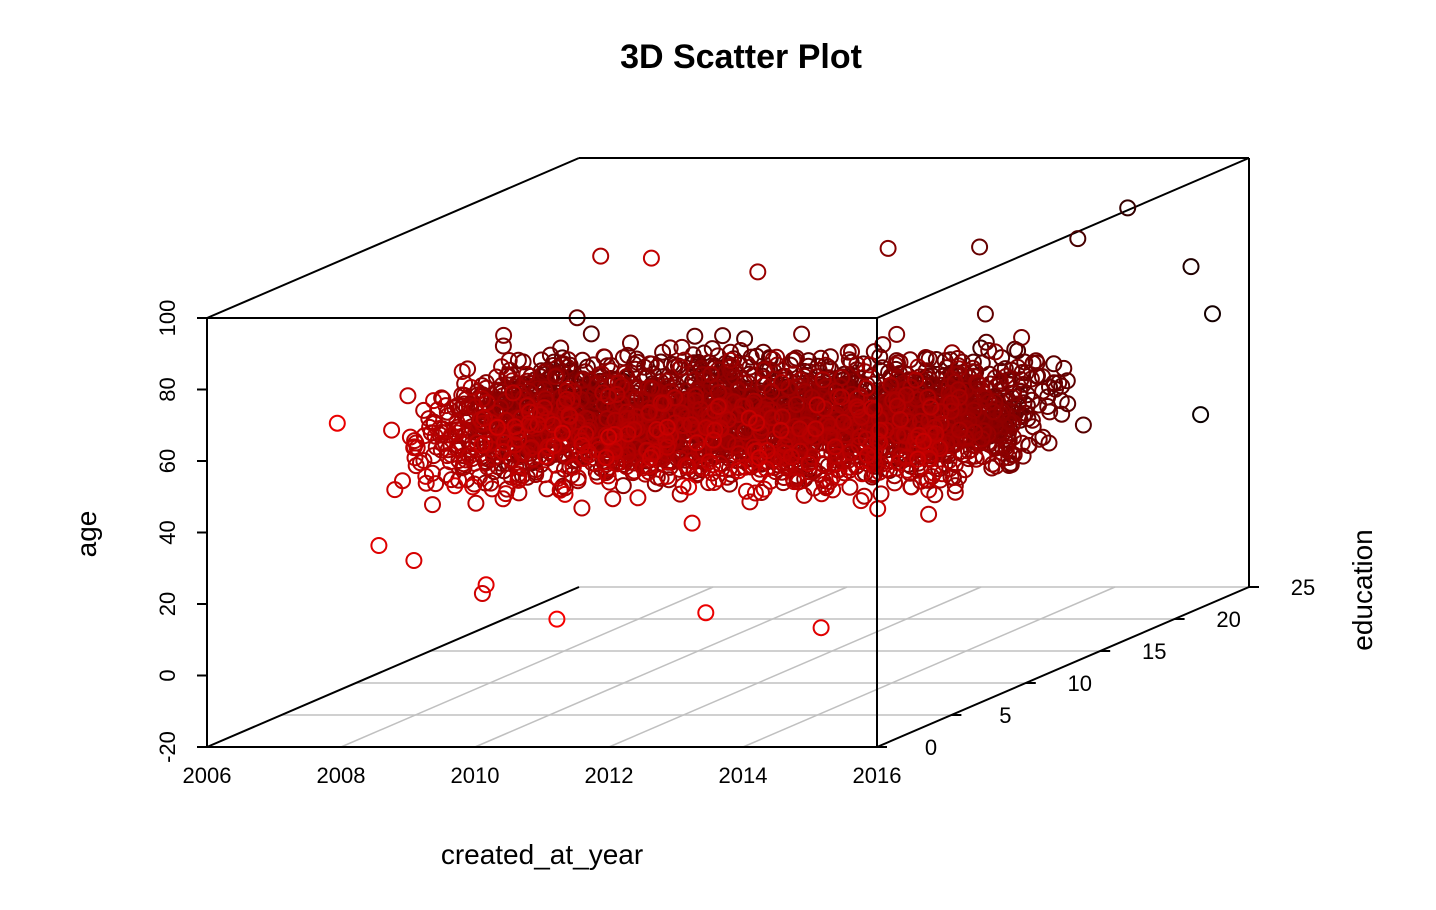  What do you see at coordinates (609, 775) in the screenshot?
I see `x-tick-label: 2012` at bounding box center [609, 775].